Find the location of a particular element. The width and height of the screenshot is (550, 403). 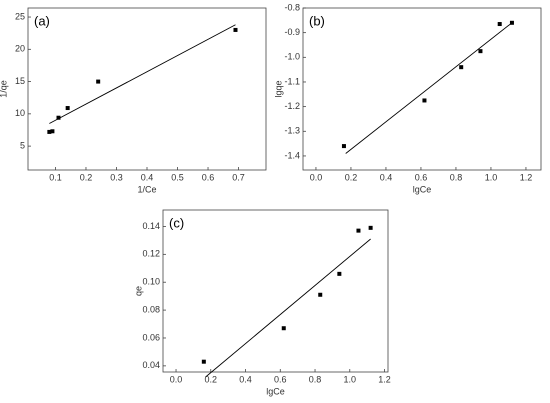

y-tick-label: 5 is located at coordinates (22, 145).